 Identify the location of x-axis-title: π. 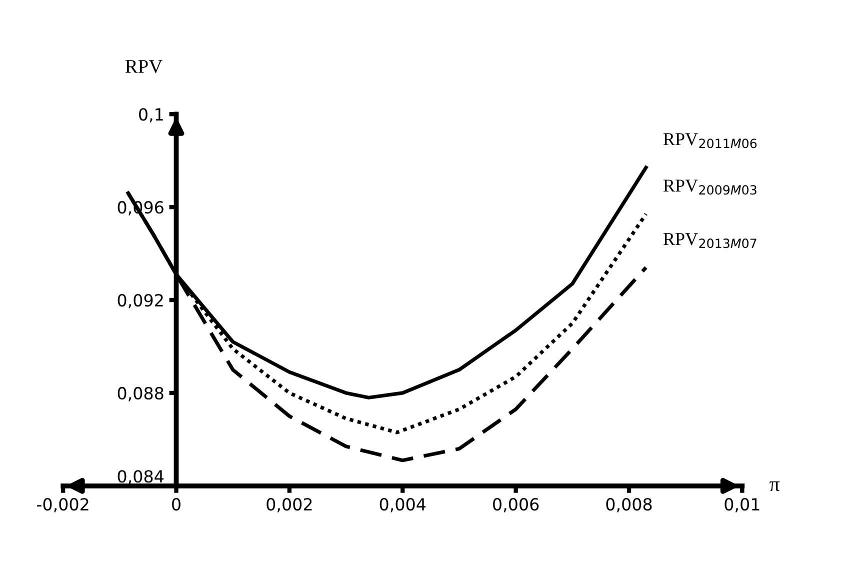
(775, 486).